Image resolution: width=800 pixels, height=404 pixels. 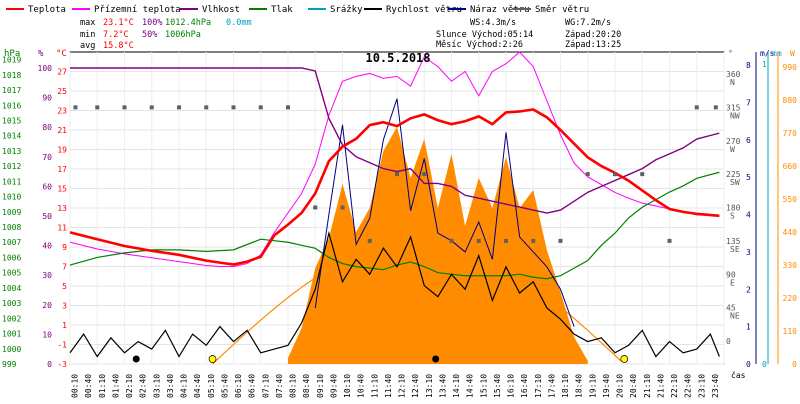 What do you see at coordinates (456, 386) in the screenshot?
I see `time-tick: 14:10` at bounding box center [456, 386].